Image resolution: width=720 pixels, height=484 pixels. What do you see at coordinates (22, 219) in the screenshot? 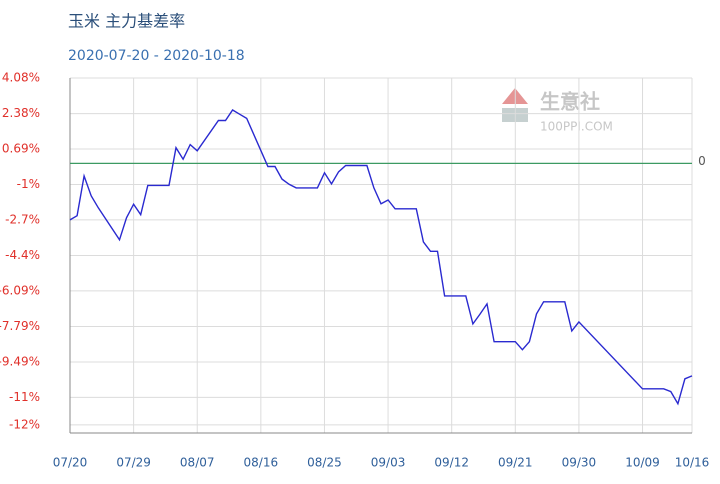
I see `y-tick-label: -2.7%` at bounding box center [22, 219].